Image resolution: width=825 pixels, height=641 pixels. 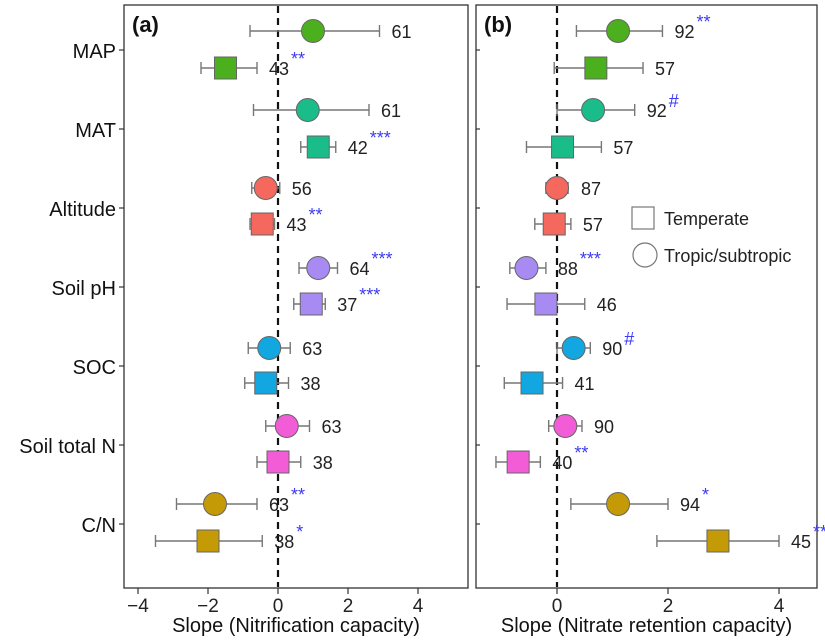 I want to click on sample-size-label: 37, so click(x=347, y=305).